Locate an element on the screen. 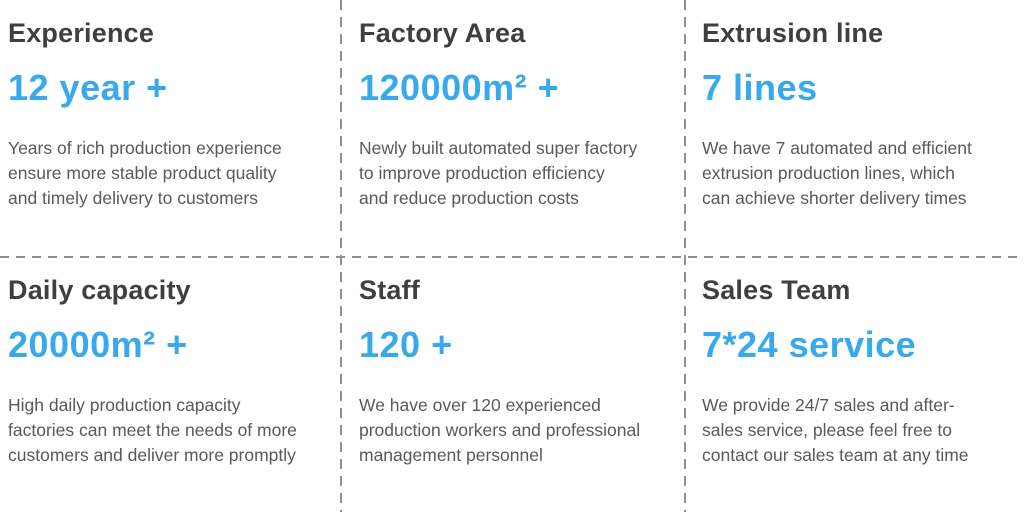  stat-card-title: Experience is located at coordinates (81, 33).